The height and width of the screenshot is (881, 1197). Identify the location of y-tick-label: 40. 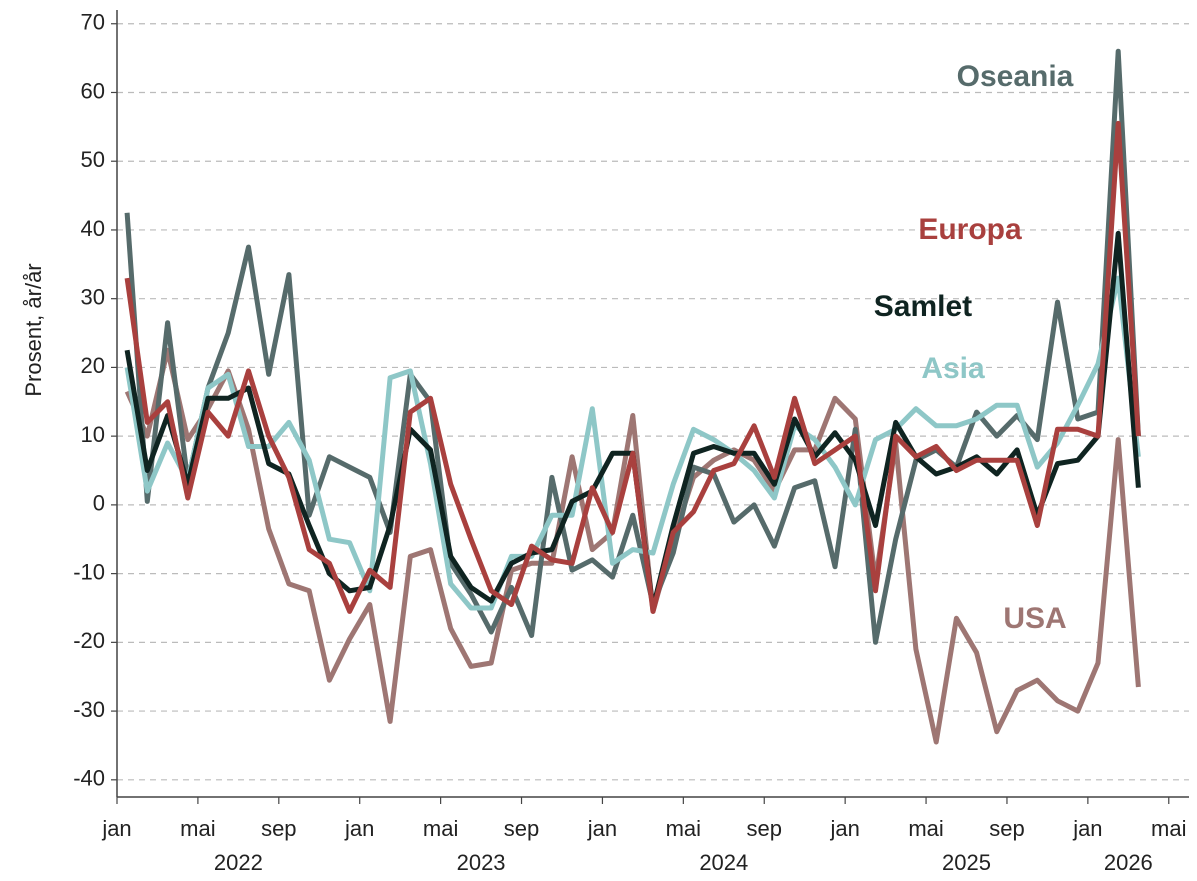
(93, 228).